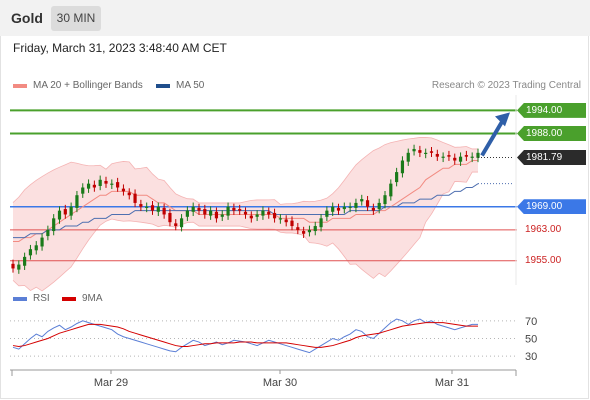 The width and height of the screenshot is (590, 400). Describe the element at coordinates (20, 298) in the screenshot. I see `legend-rsi-swatch` at that location.